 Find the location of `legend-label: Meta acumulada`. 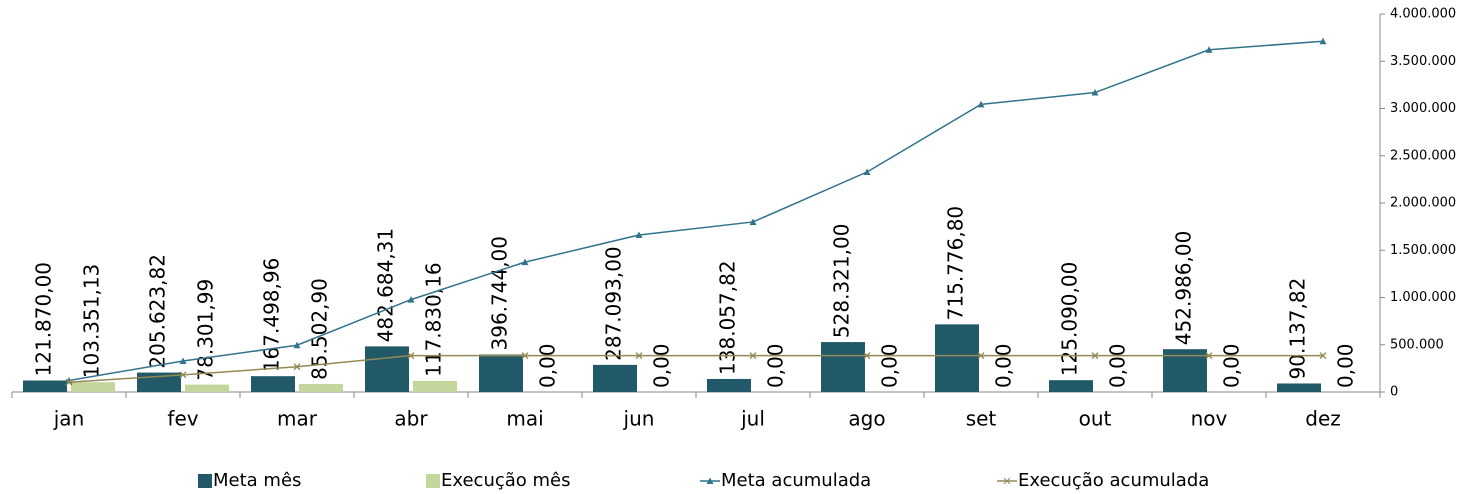

legend-label: Meta acumulada is located at coordinates (796, 480).